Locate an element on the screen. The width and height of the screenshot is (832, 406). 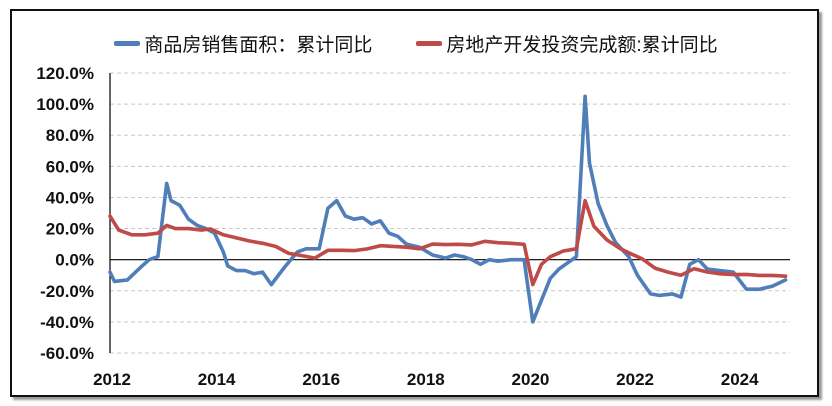
legend-item-sales-area: 商品房销售面积：累计同比 is located at coordinates (243, 43).